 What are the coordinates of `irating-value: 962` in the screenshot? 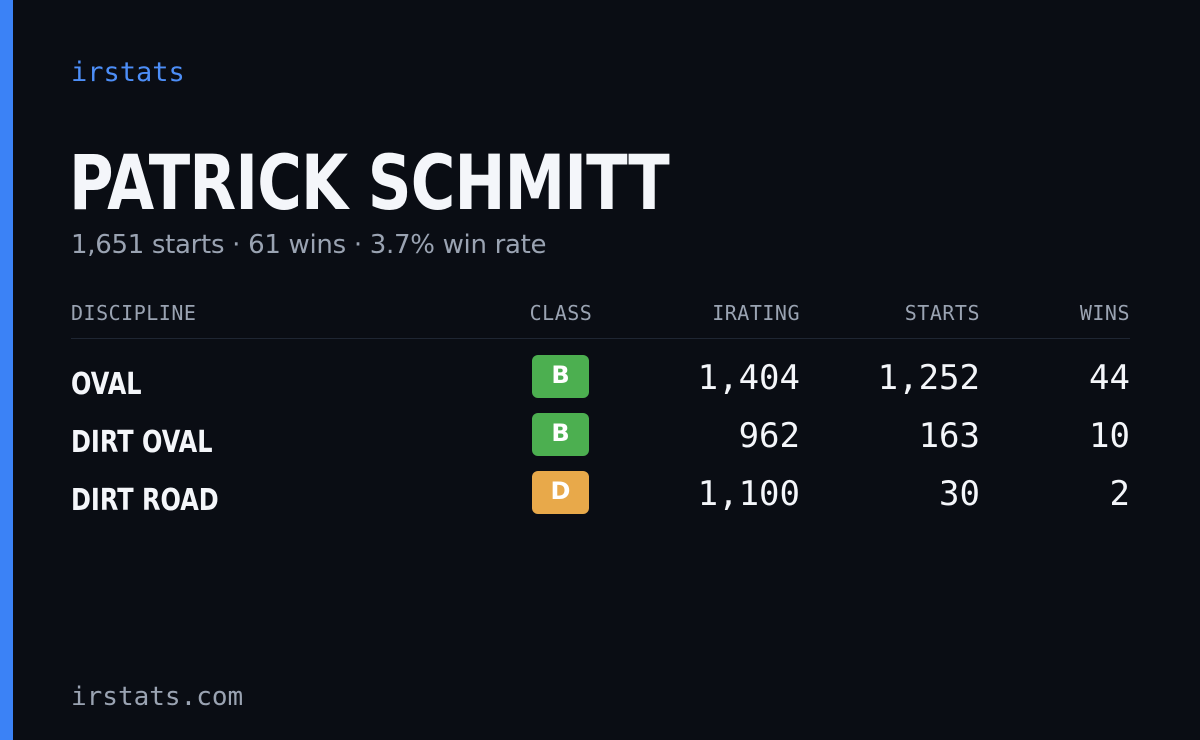 It's located at (769, 436).